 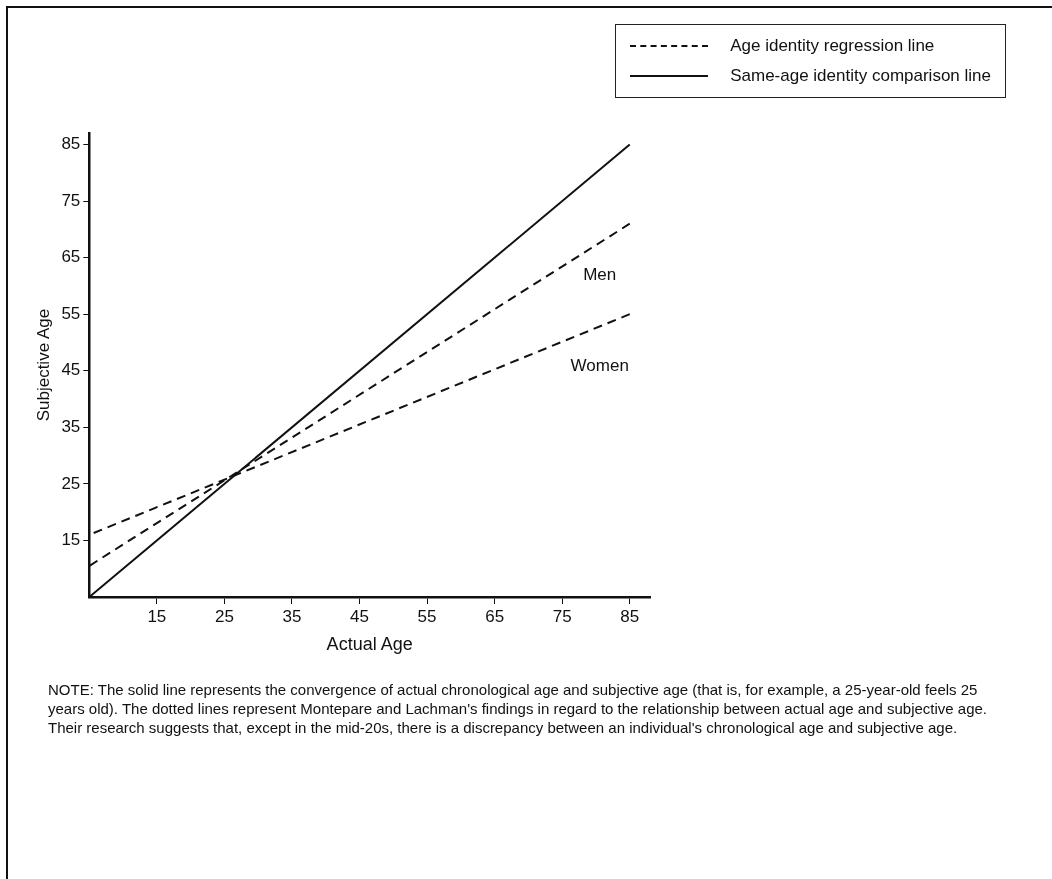 I want to click on y-tick-label: 65, so click(x=71, y=257).